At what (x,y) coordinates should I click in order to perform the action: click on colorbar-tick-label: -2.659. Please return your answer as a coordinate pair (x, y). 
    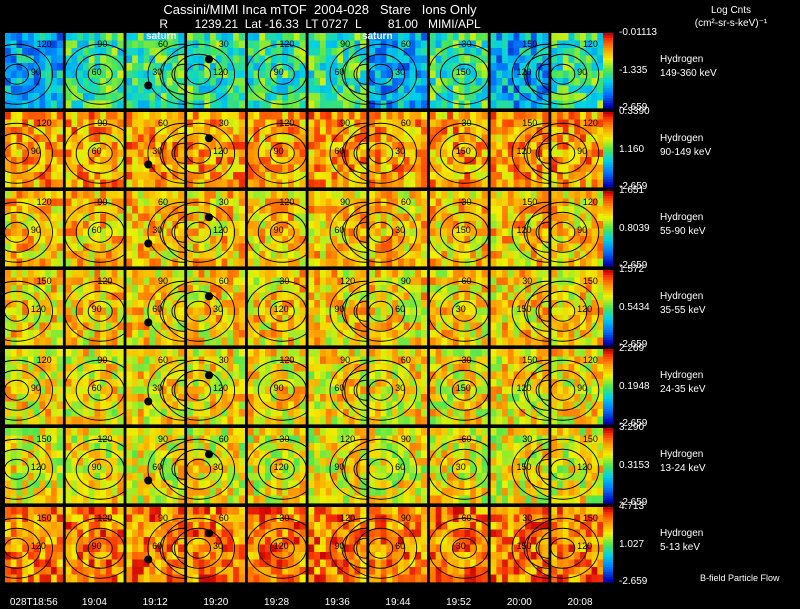
    Looking at the image, I should click on (633, 265).